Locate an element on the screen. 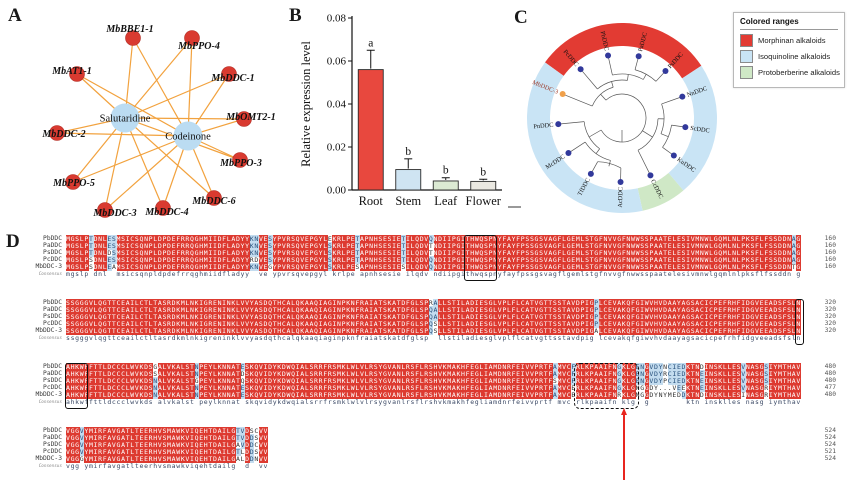 The image size is (848, 489). protoberberine-swatch is located at coordinates (746, 72).